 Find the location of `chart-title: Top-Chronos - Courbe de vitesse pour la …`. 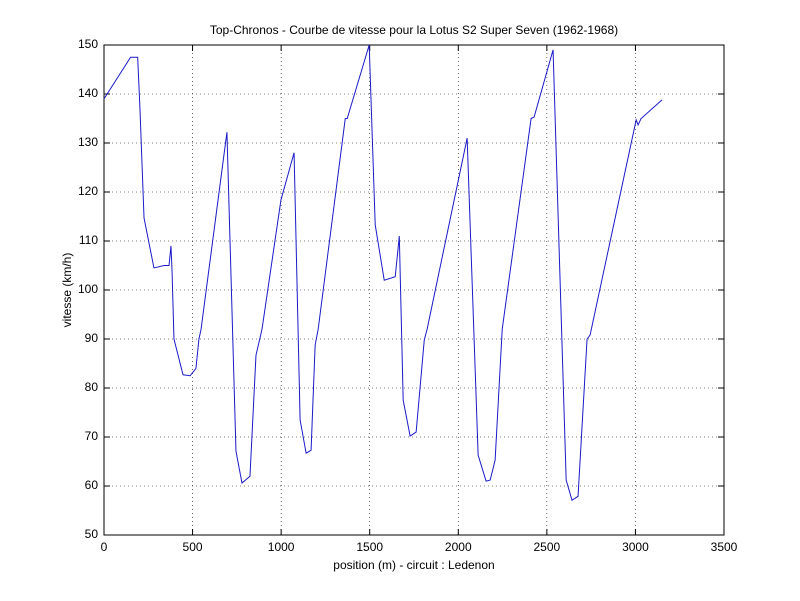

chart-title: Top-Chronos - Courbe de vitesse pour la … is located at coordinates (414, 30).